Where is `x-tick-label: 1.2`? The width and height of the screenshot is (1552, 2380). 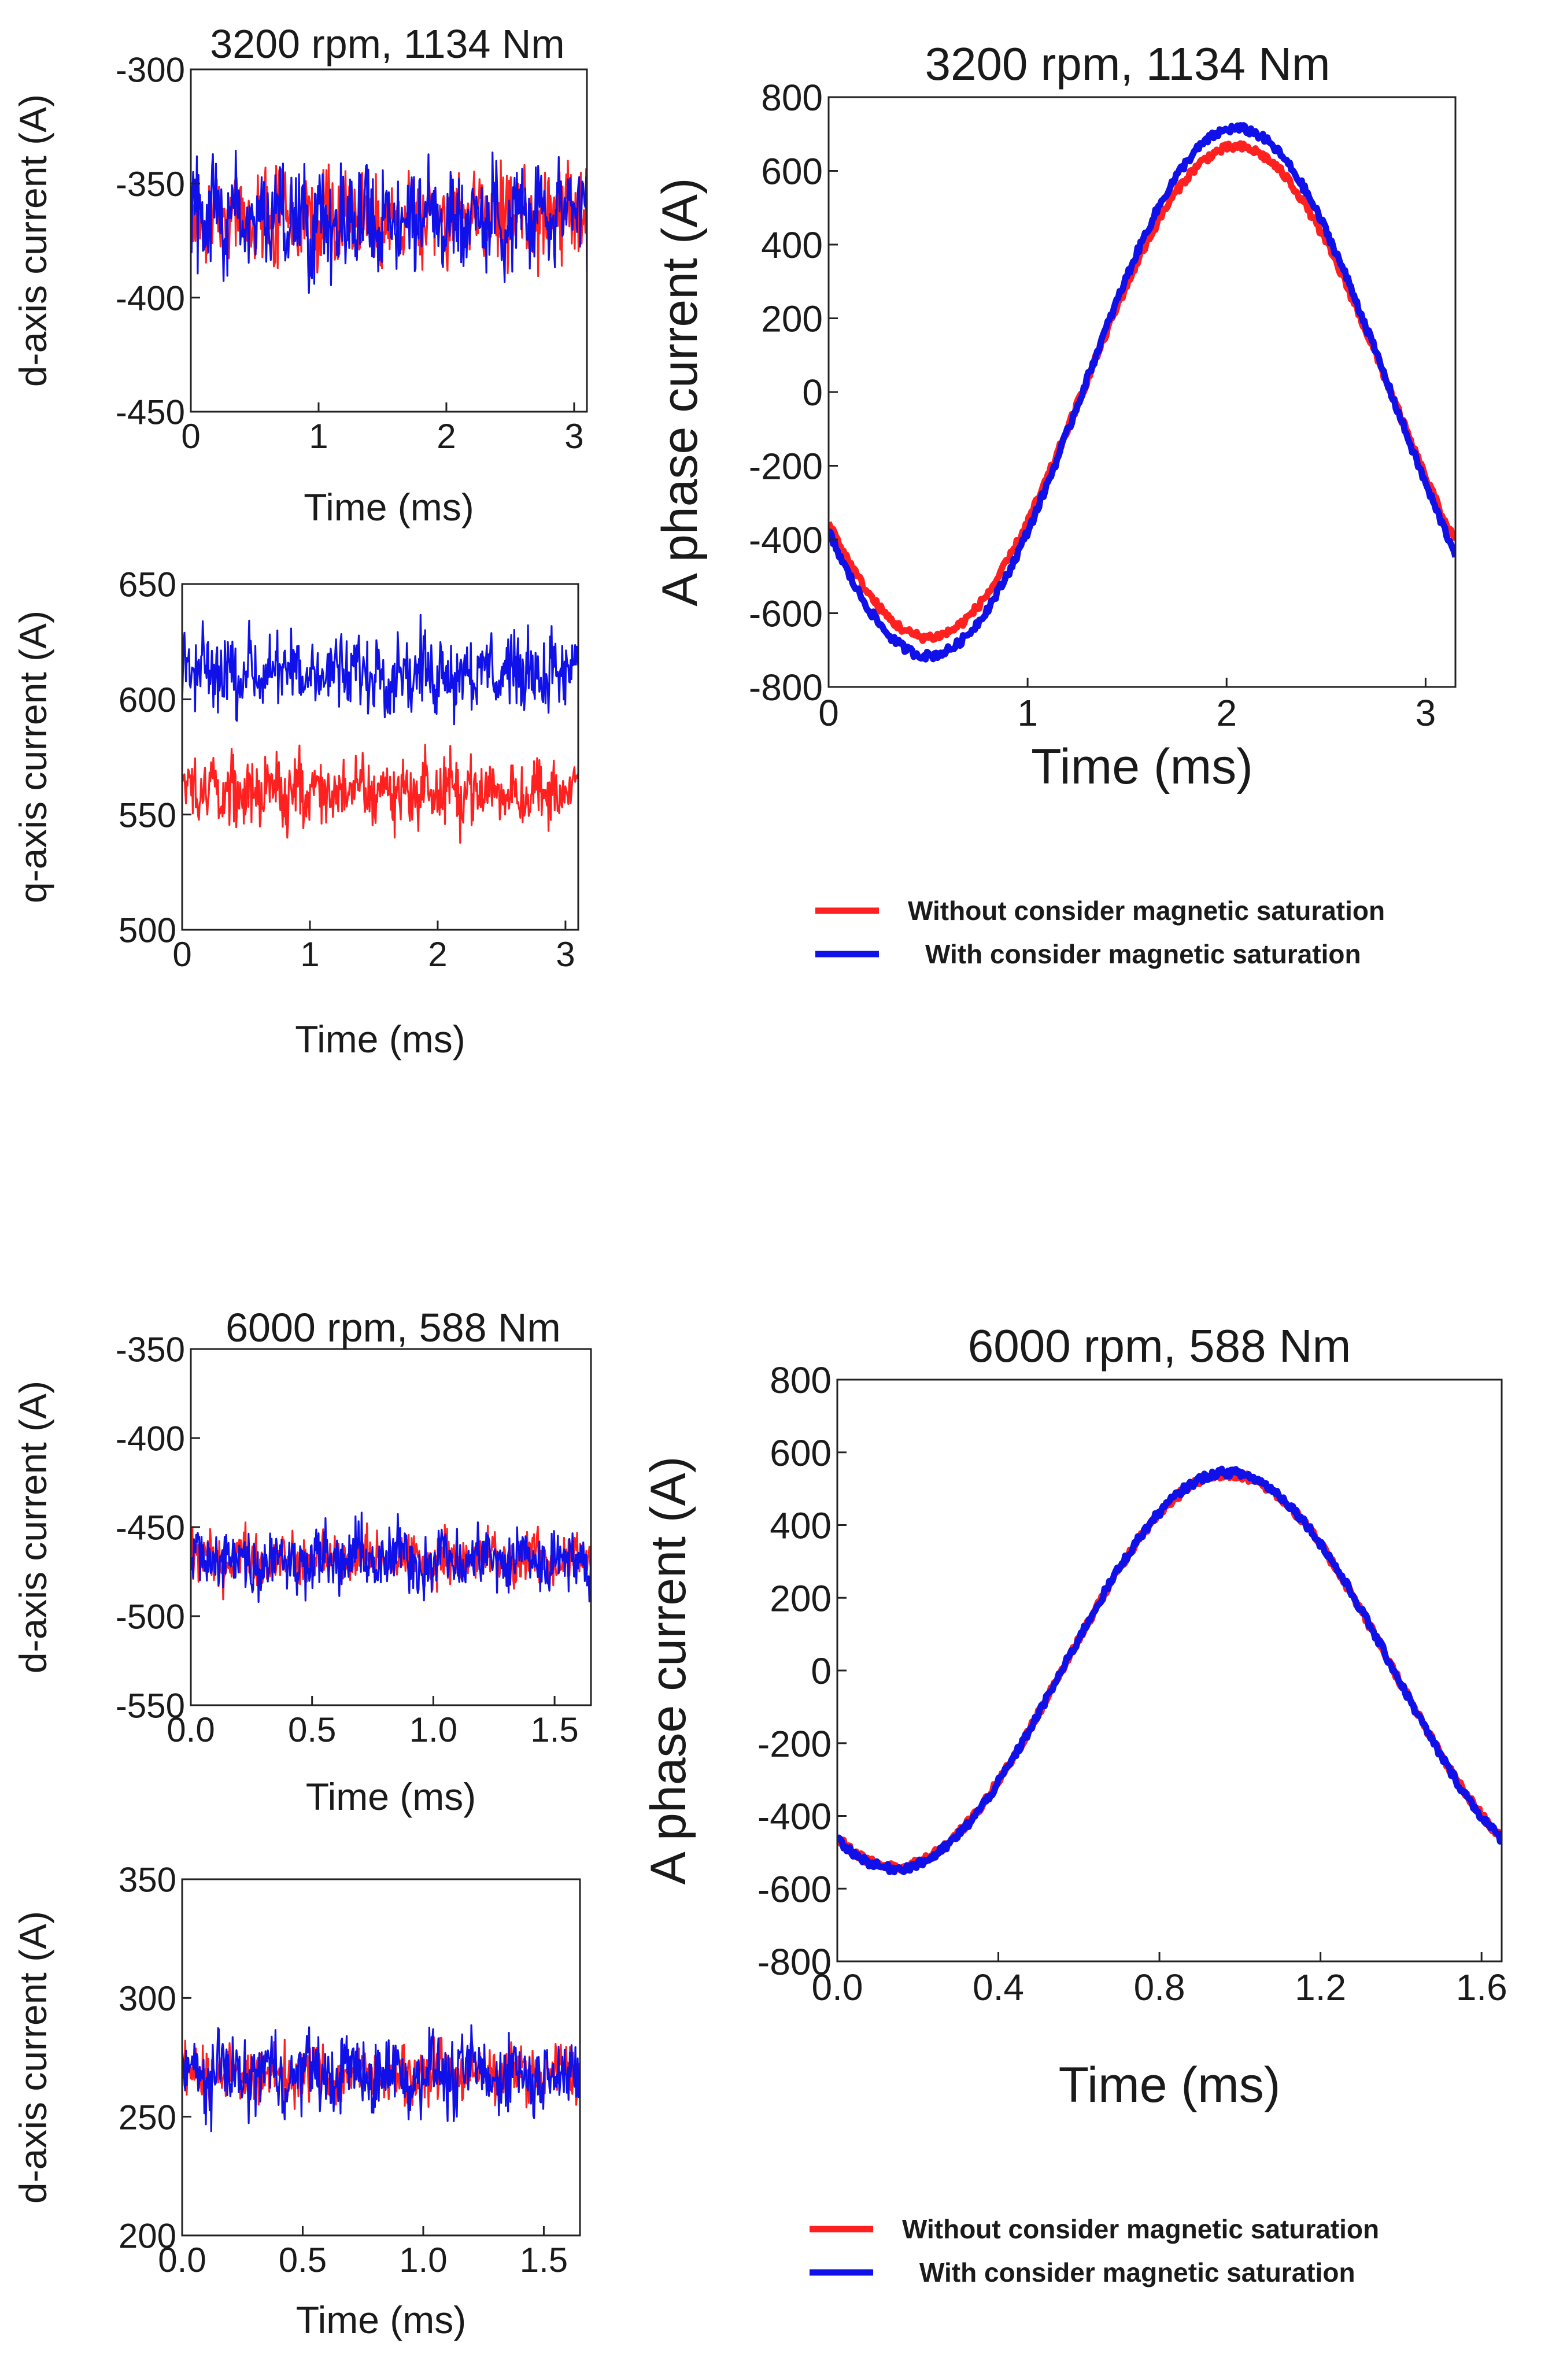
x-tick-label: 1.2 is located at coordinates (1320, 1987).